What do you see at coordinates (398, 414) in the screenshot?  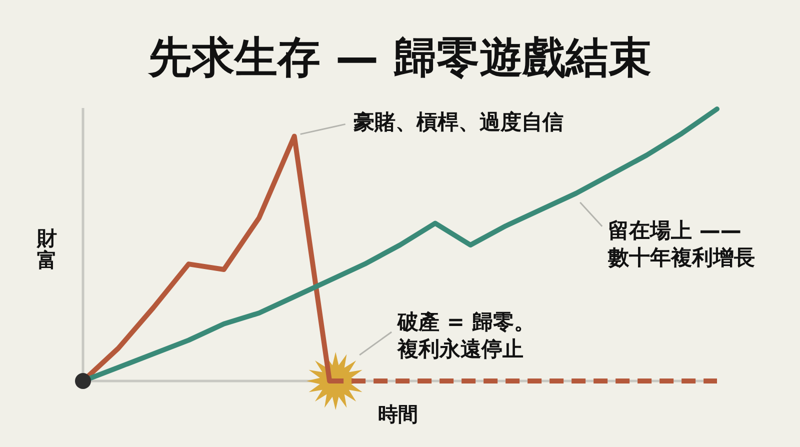 I see `x-axis-title: 時間` at bounding box center [398, 414].